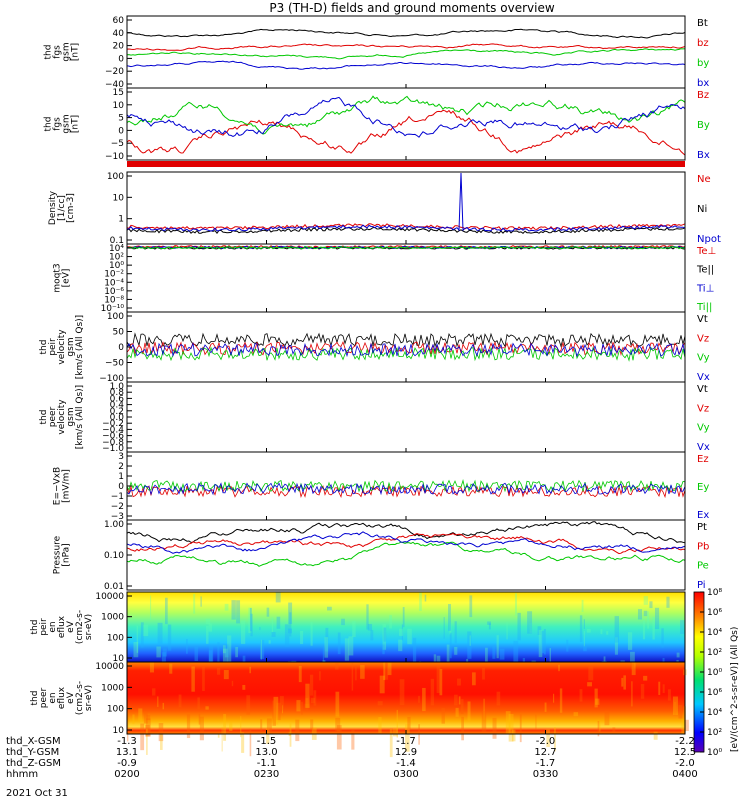  Describe the element at coordinates (35, 627) in the screenshot. I see `ylabel-line: thd` at that location.